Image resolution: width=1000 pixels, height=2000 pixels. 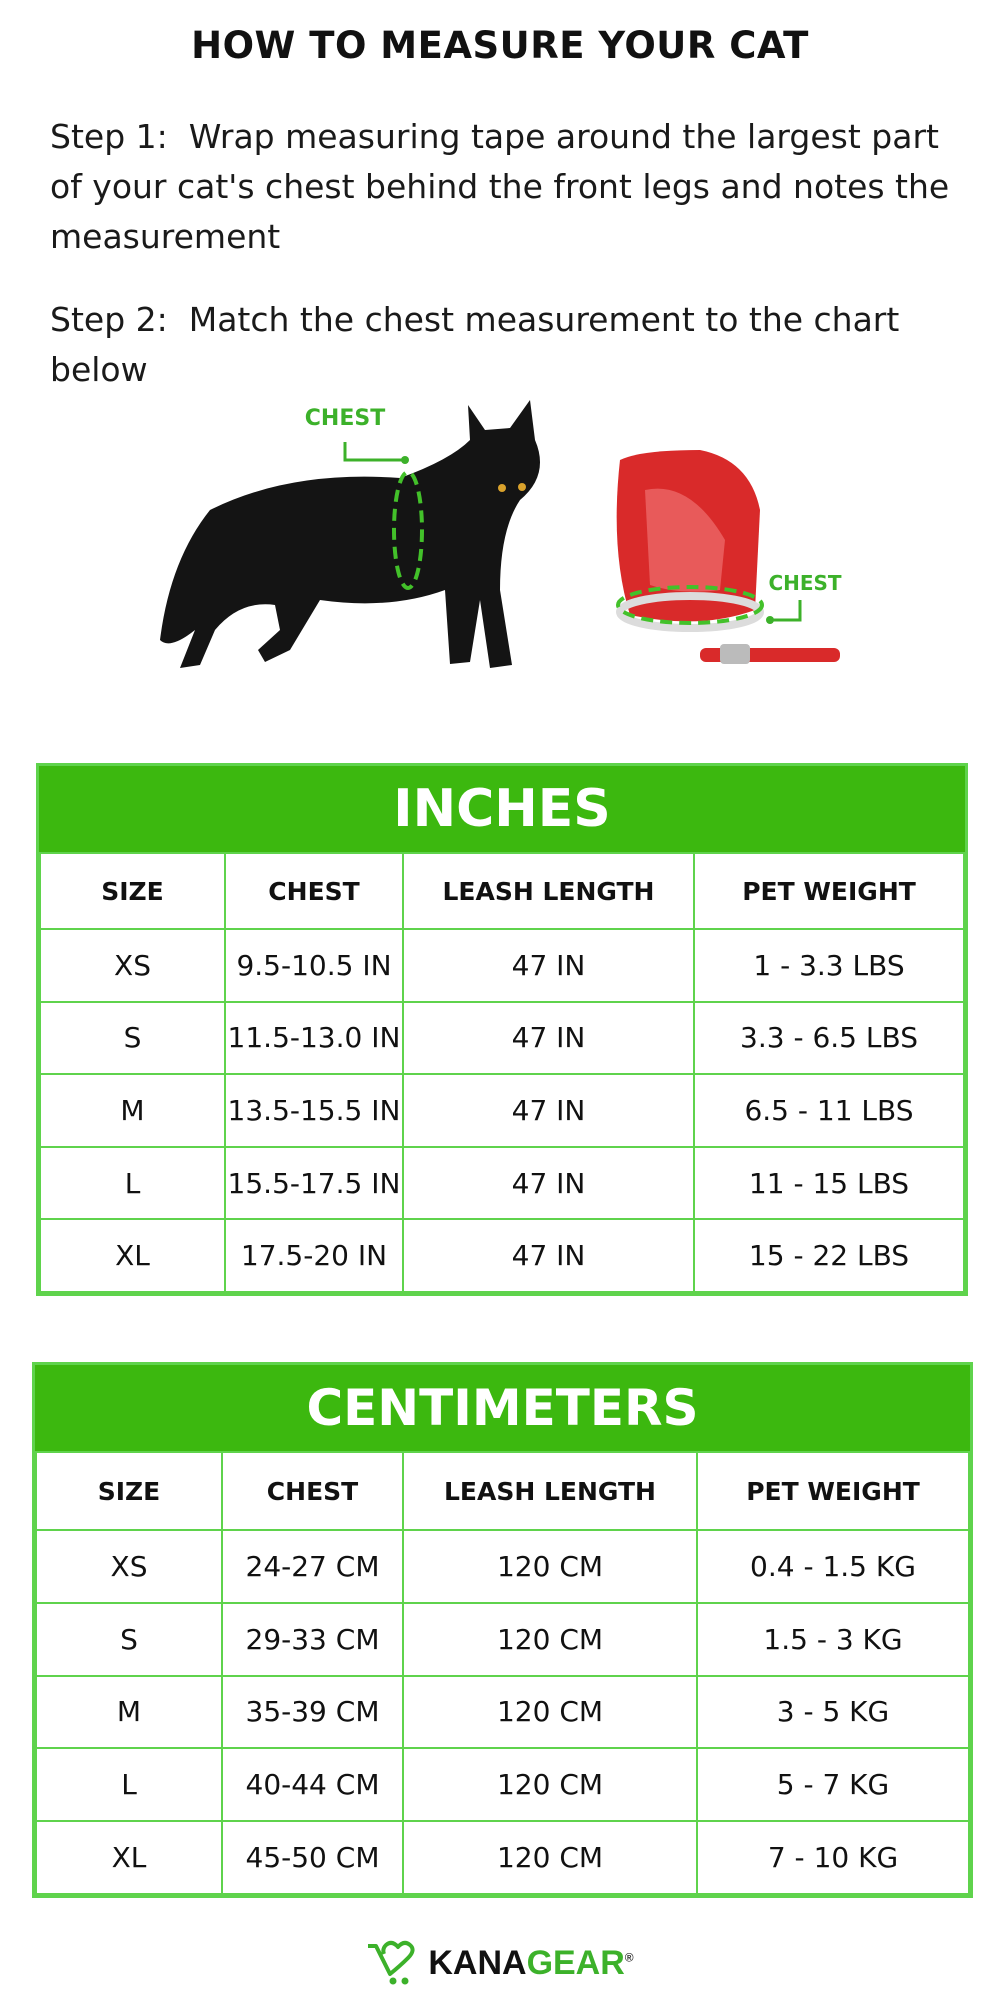 I want to click on cat-chest-label: CHEST, so click(x=345, y=418).